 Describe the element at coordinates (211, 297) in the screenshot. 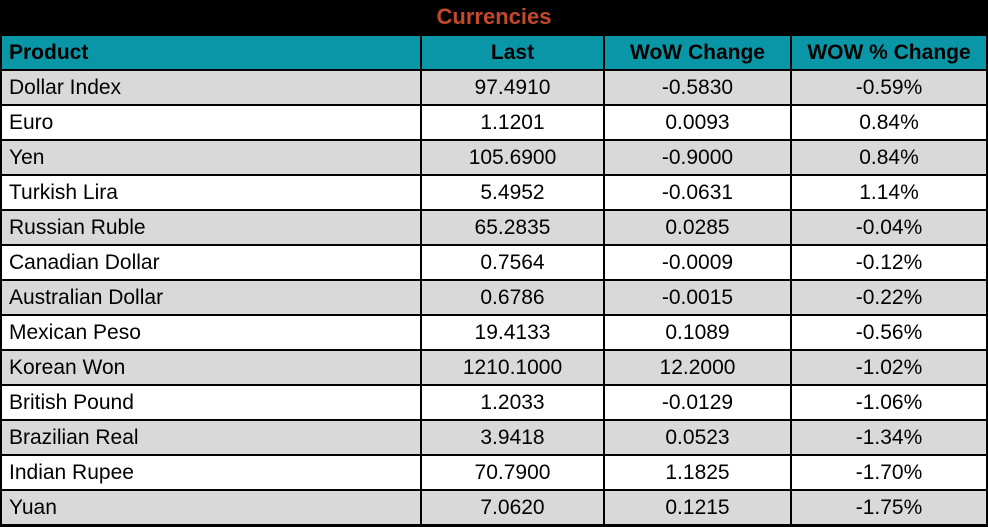

I see `product-cell: Australian Dollar` at that location.